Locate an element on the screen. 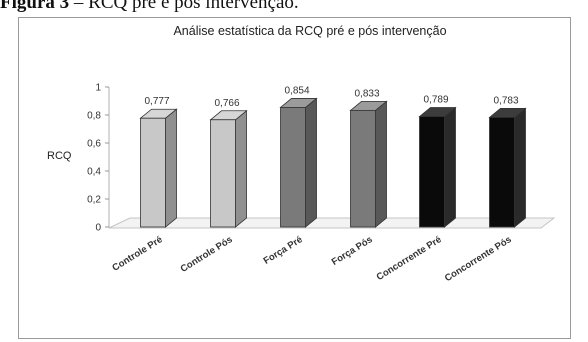 The image size is (588, 342). category-label: Concorrente Pré is located at coordinates (409, 258).